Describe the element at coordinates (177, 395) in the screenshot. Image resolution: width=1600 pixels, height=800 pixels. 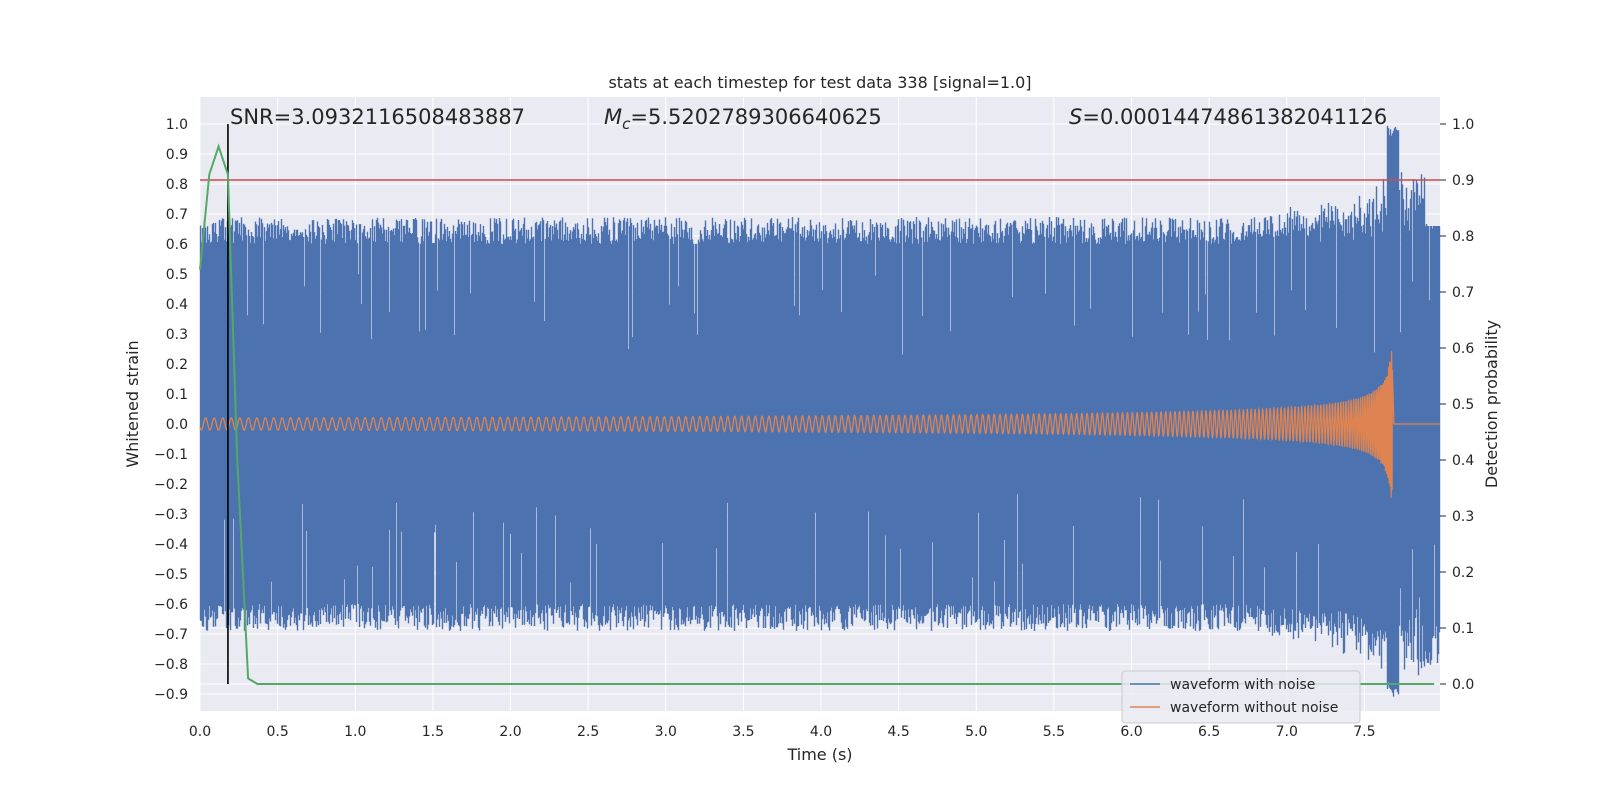
I see `y-tick-label: 0.1` at that location.